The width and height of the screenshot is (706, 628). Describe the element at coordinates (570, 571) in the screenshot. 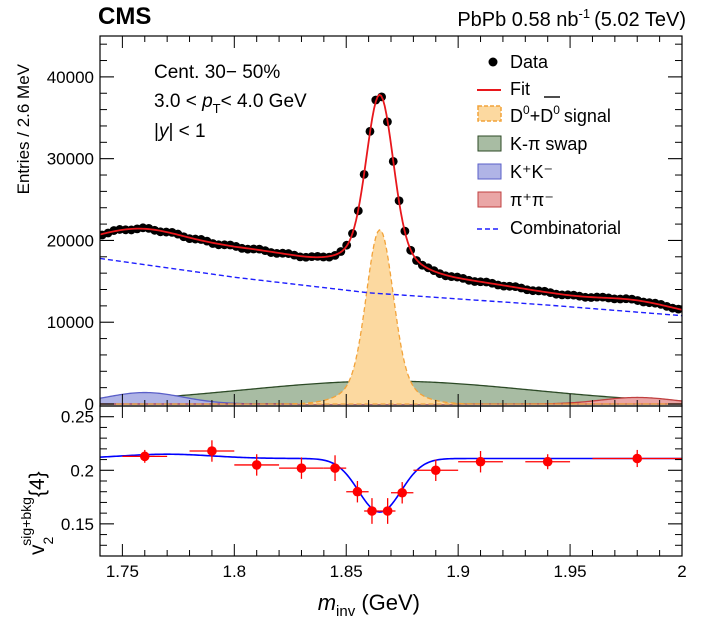

I see `x-tick-label: 1.95` at that location.